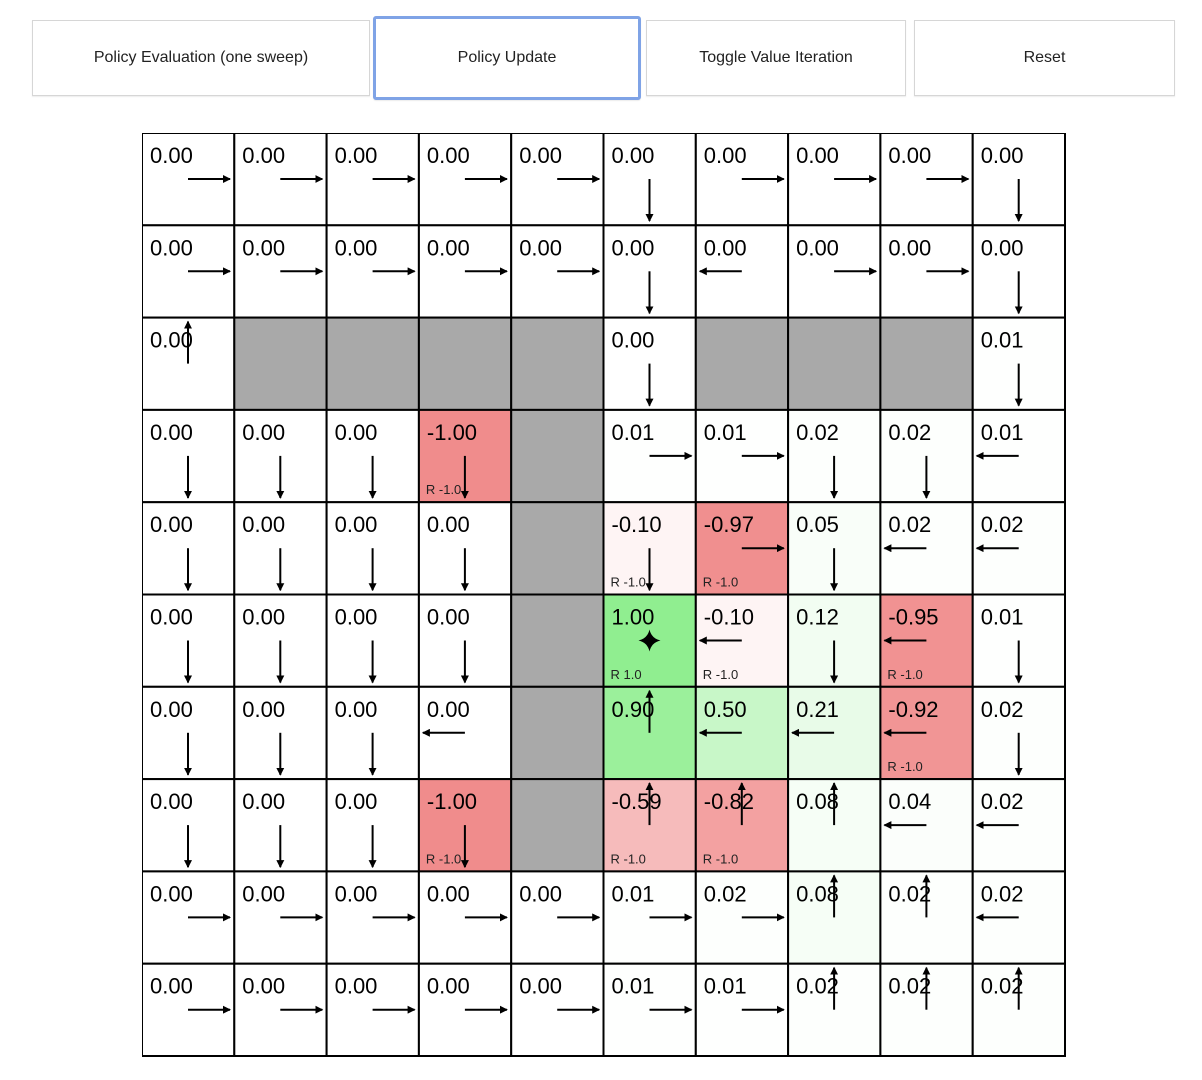 This screenshot has height=1080, width=1202. I want to click on toggle-value-iteration-button: Toggle Value Iteration, so click(776, 58).